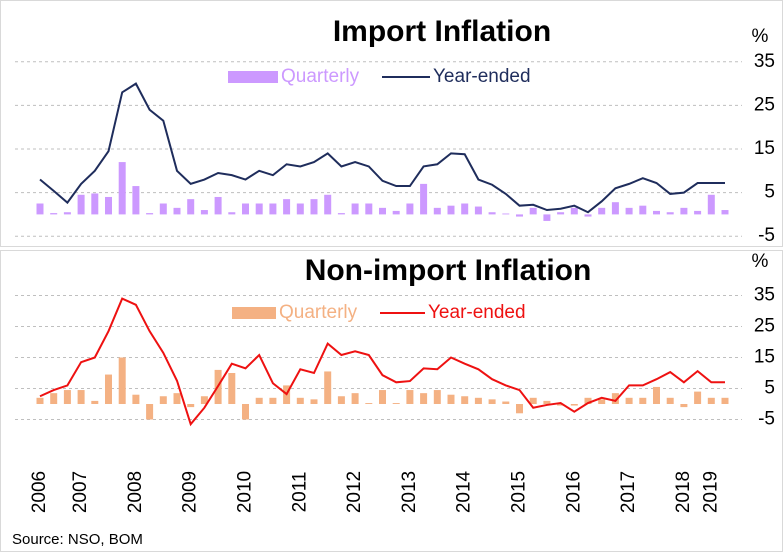 The height and width of the screenshot is (552, 783). I want to click on x-tick-label: 2006, so click(39, 492).